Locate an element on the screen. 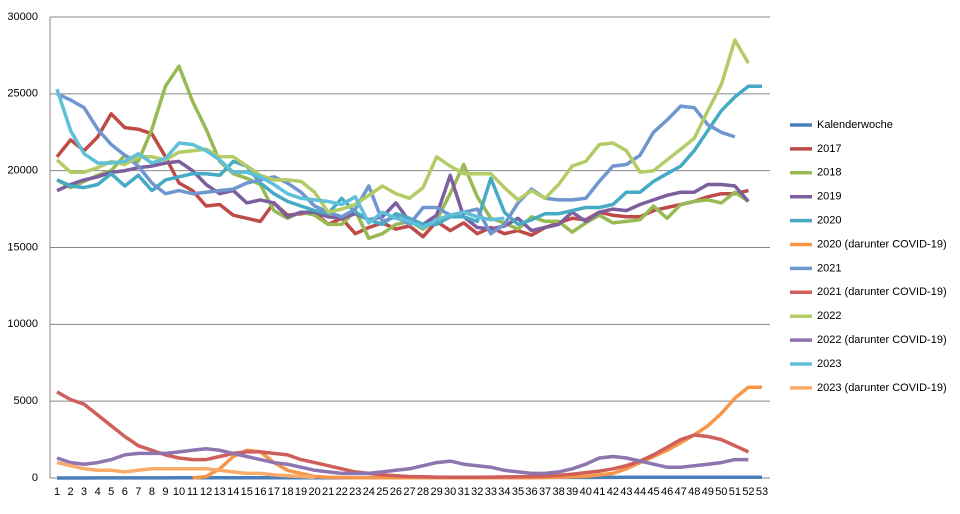 The image size is (960, 514). x-tick-label: 45 is located at coordinates (653, 492).